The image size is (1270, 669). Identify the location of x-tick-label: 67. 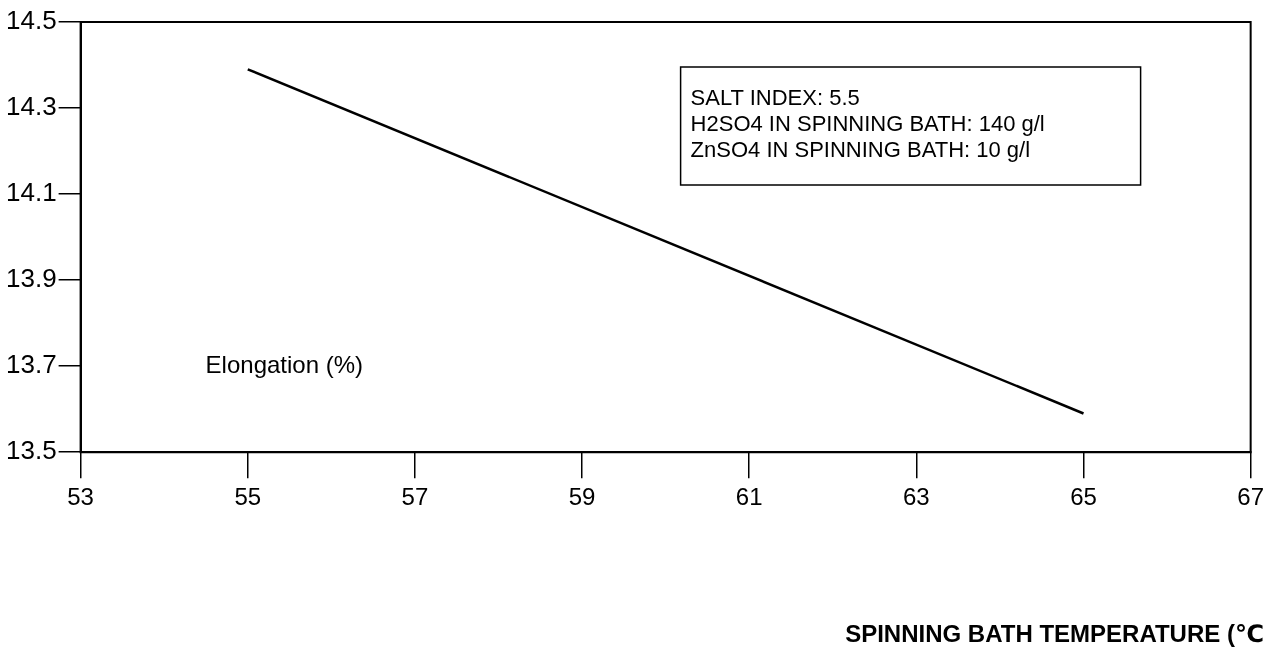
(1250, 497).